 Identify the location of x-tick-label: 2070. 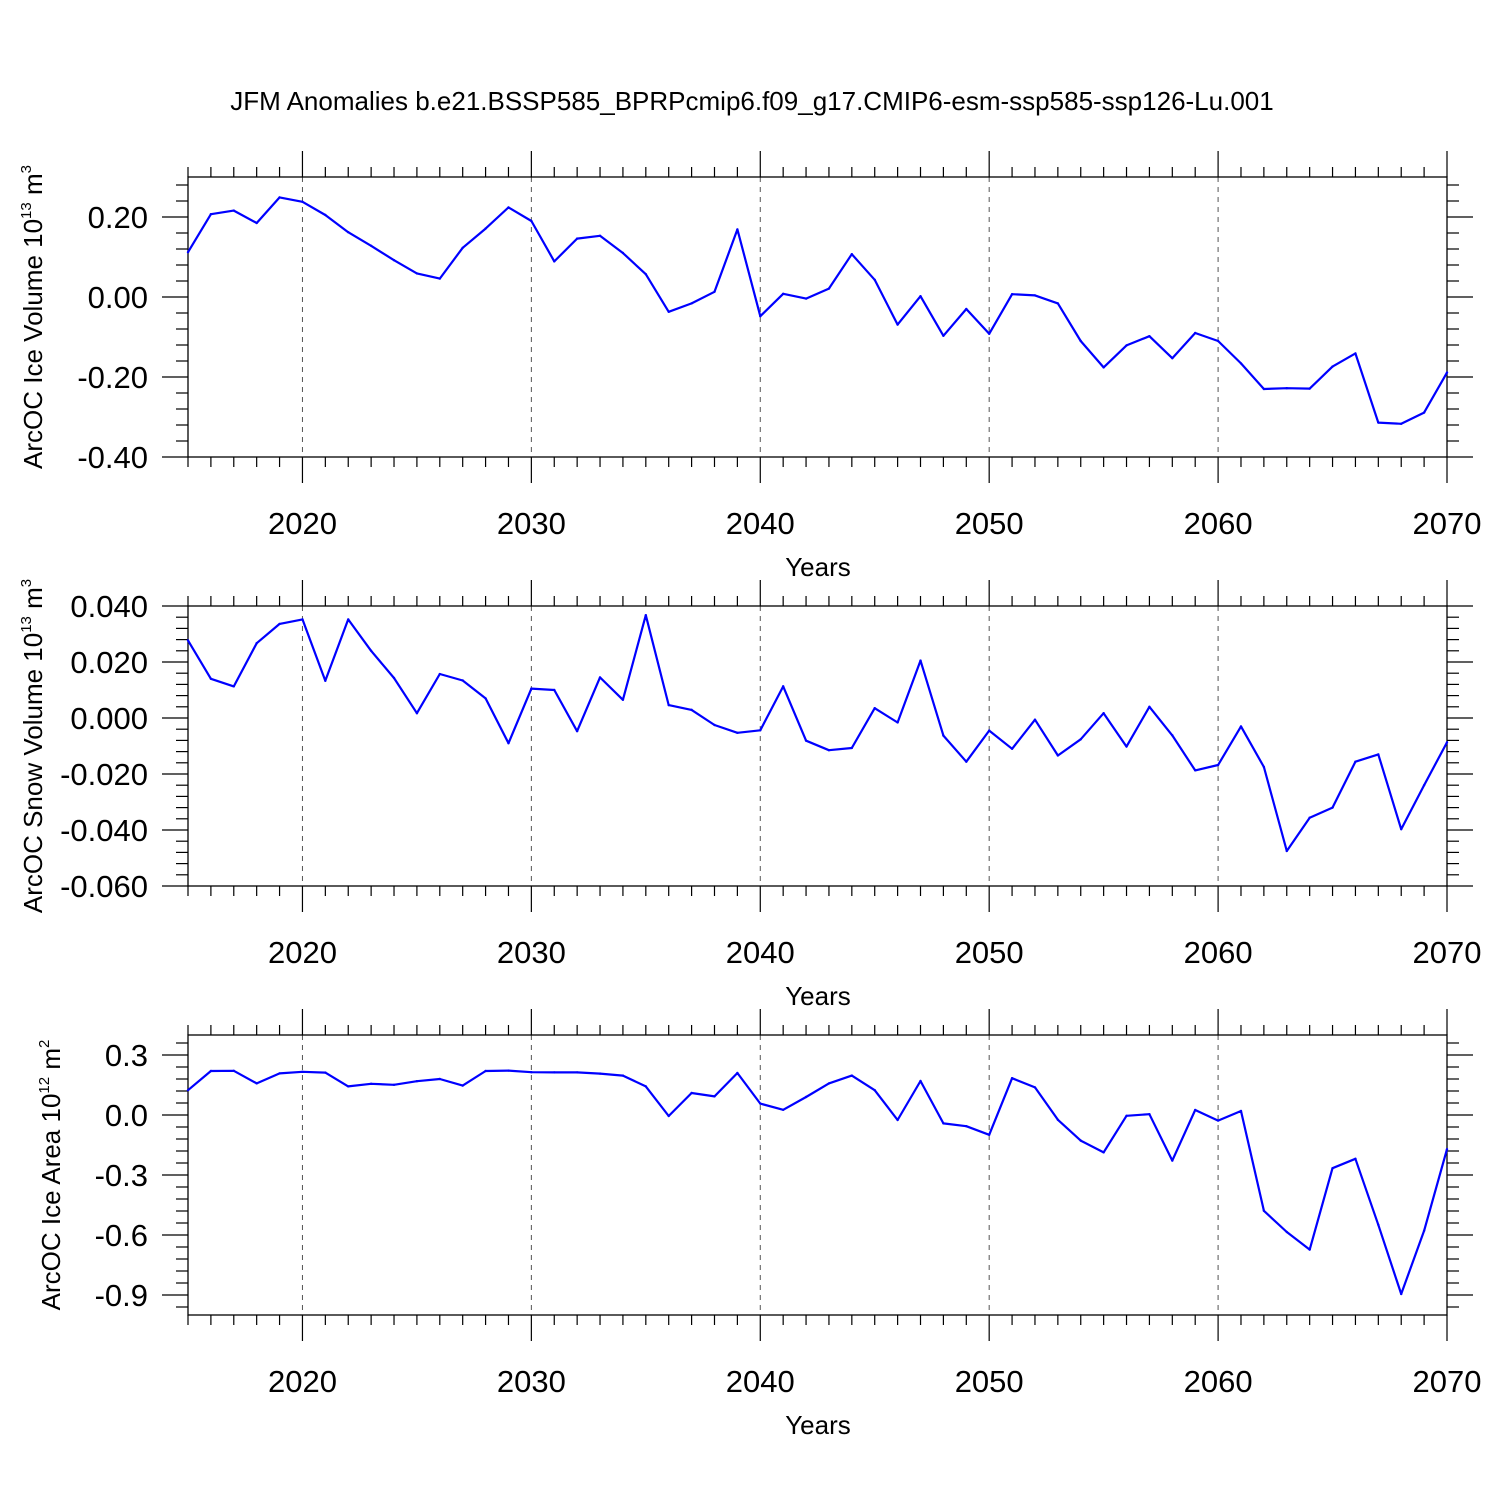
(1447, 523).